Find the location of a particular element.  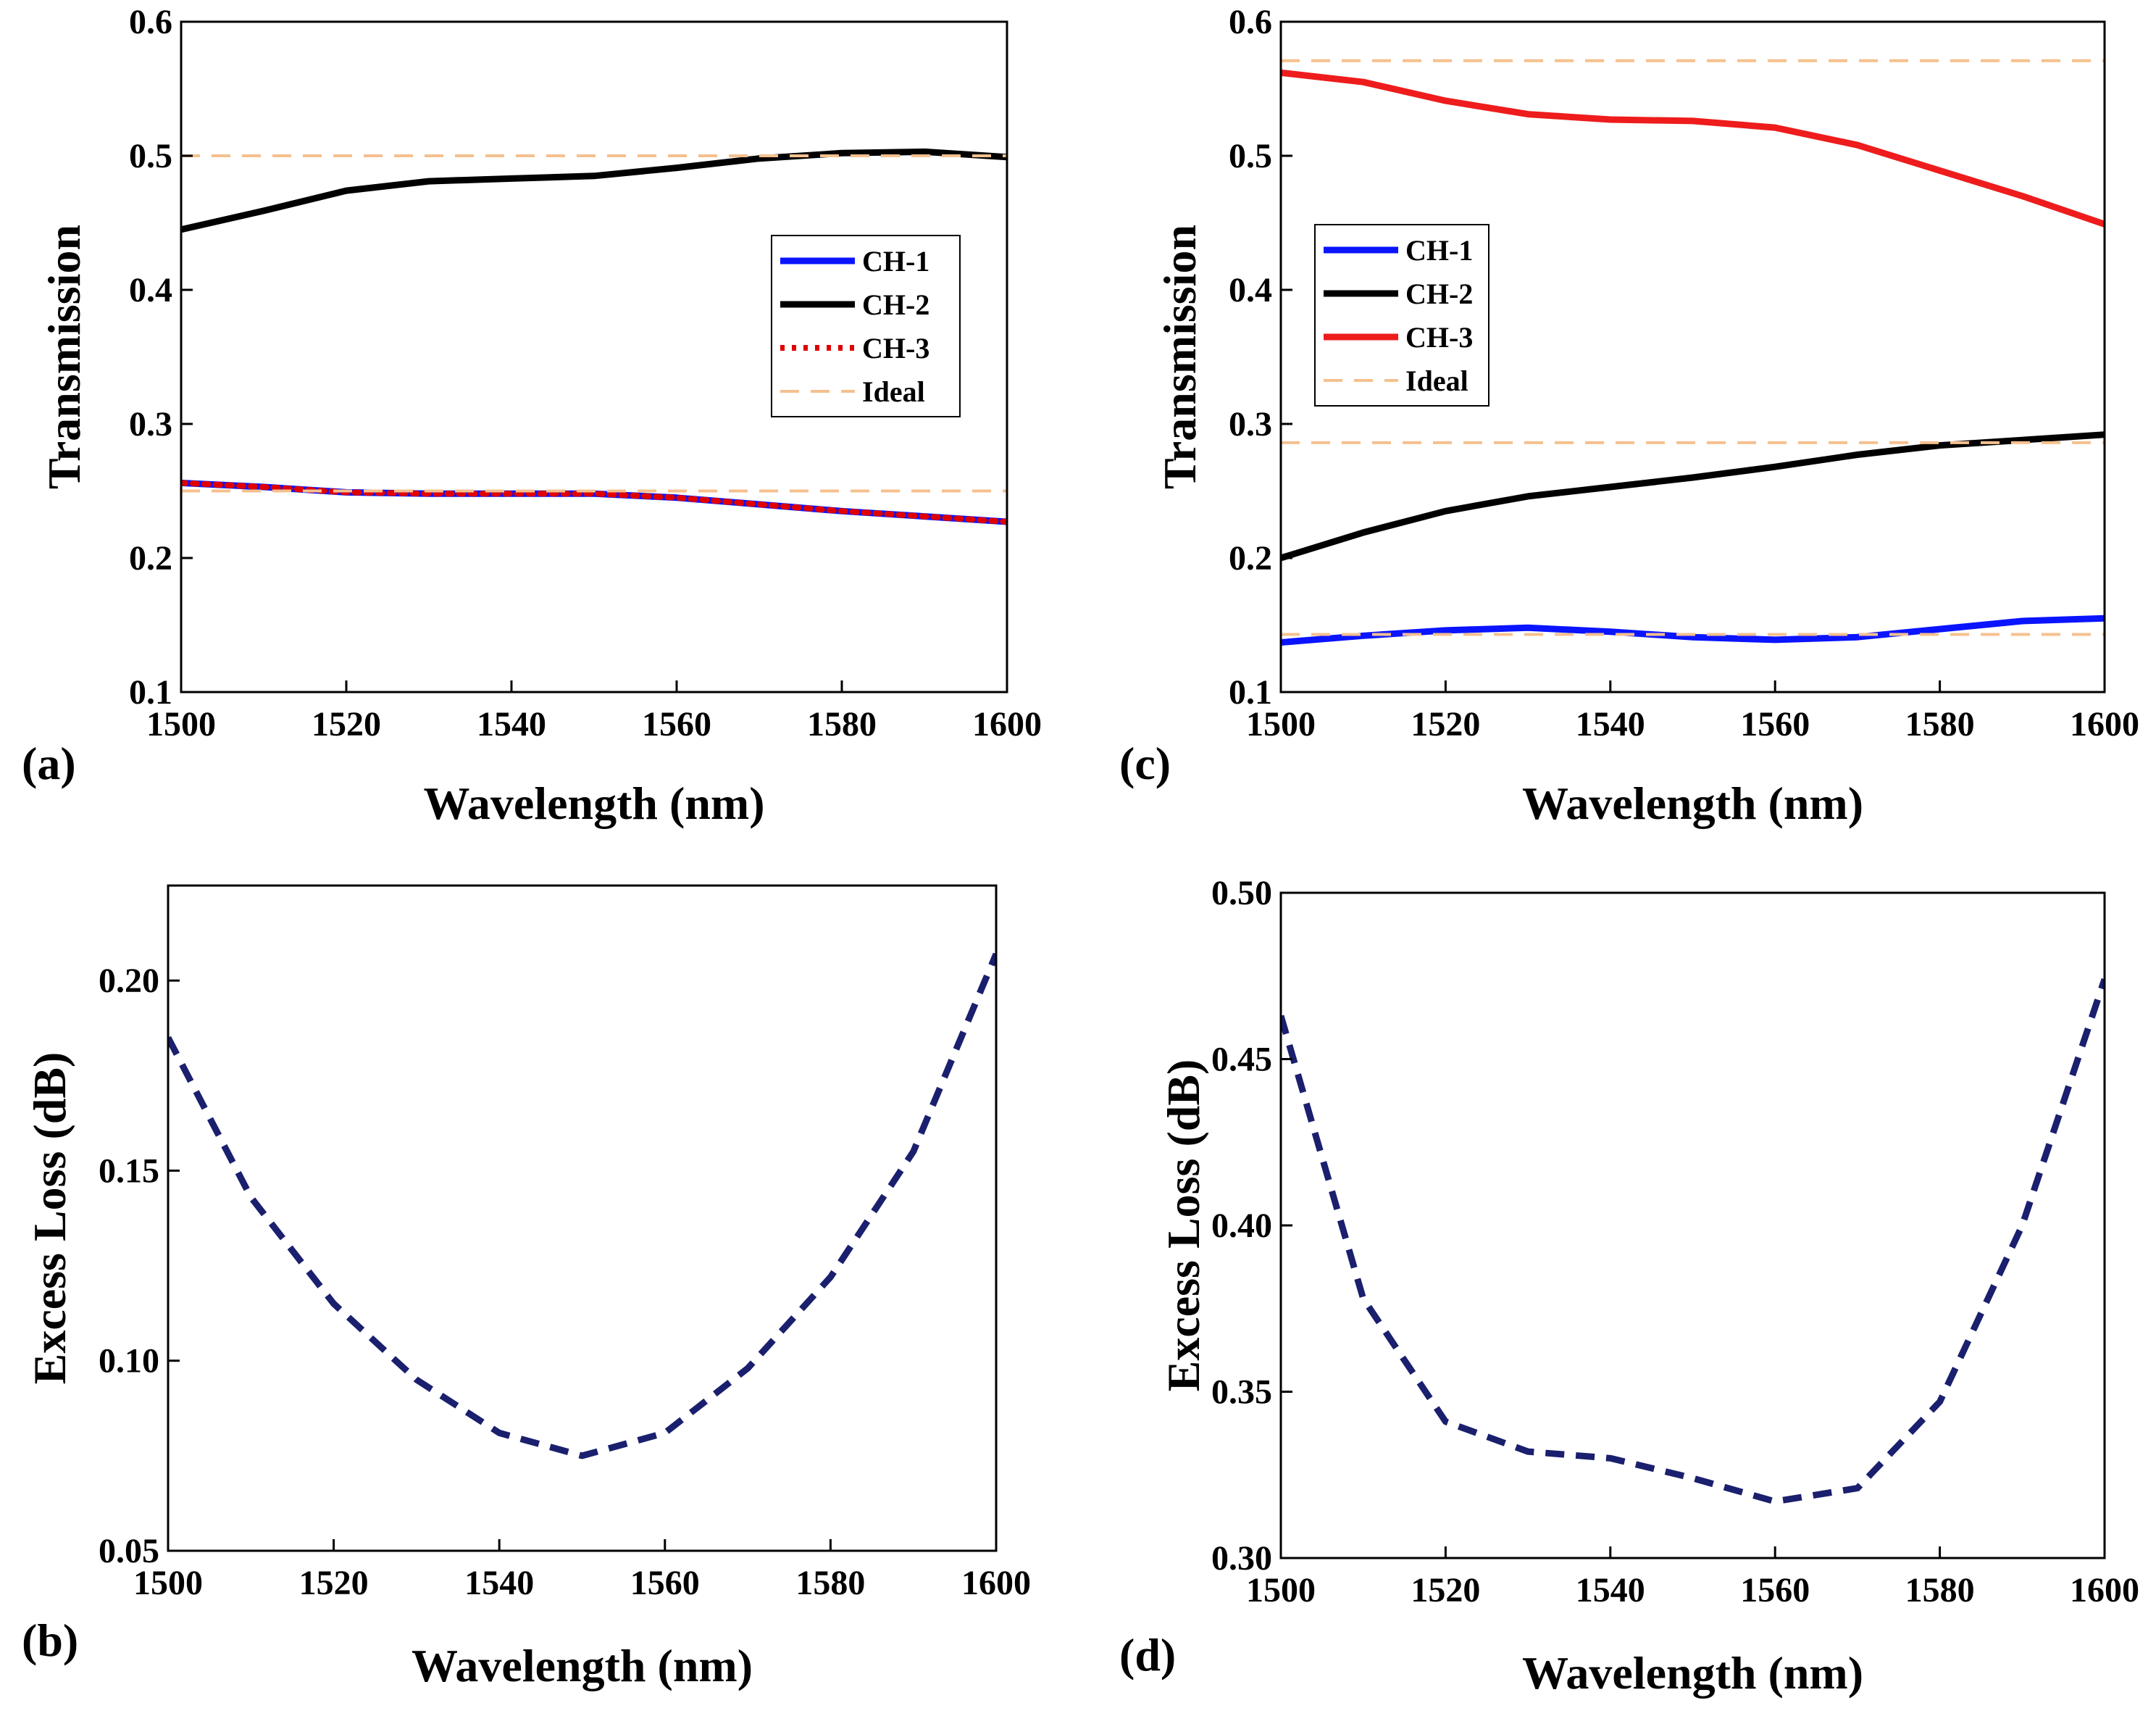

panel-label: (b) is located at coordinates (50, 1640).